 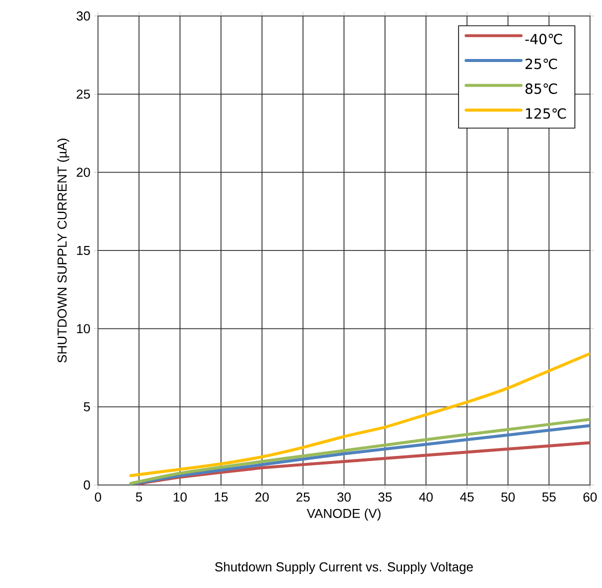 I want to click on legend-label: 125℃, so click(x=546, y=113).